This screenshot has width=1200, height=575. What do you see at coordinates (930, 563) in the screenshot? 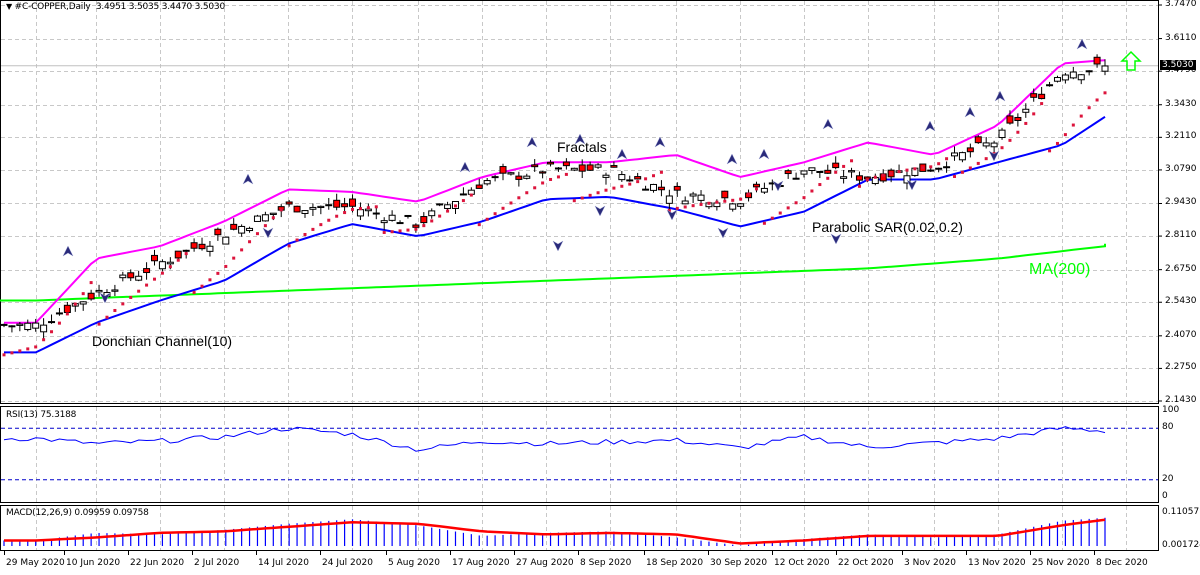
I see `date-tick-label: 3 Nov 2020` at bounding box center [930, 563].